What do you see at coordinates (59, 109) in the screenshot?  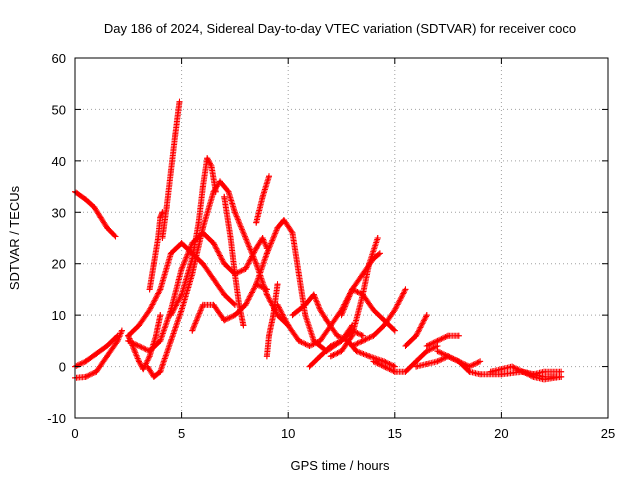 I see `y-tick-label: 50` at bounding box center [59, 109].